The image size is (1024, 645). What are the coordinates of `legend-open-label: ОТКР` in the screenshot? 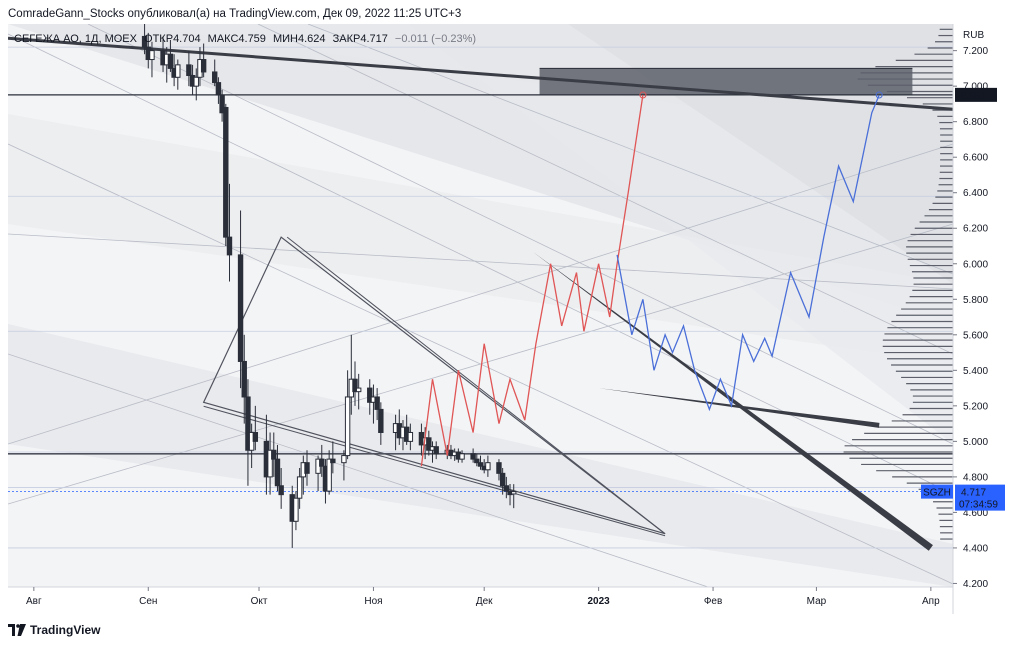 It's located at (159, 39).